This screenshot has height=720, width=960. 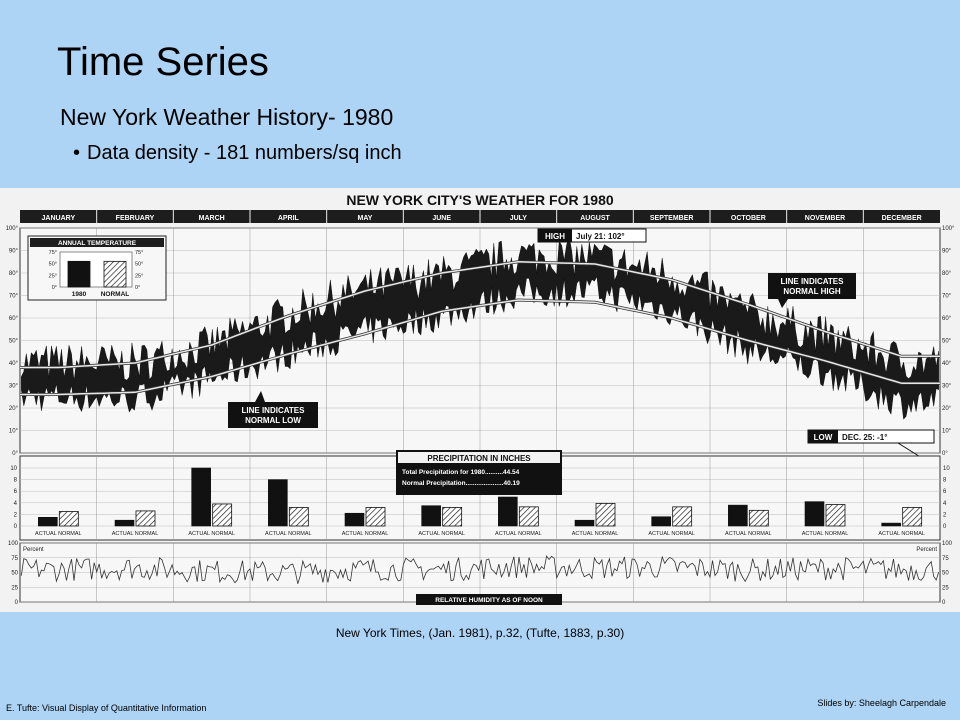 What do you see at coordinates (600, 236) in the screenshot?
I see `high-annotation-value: July 21: 102°` at bounding box center [600, 236].